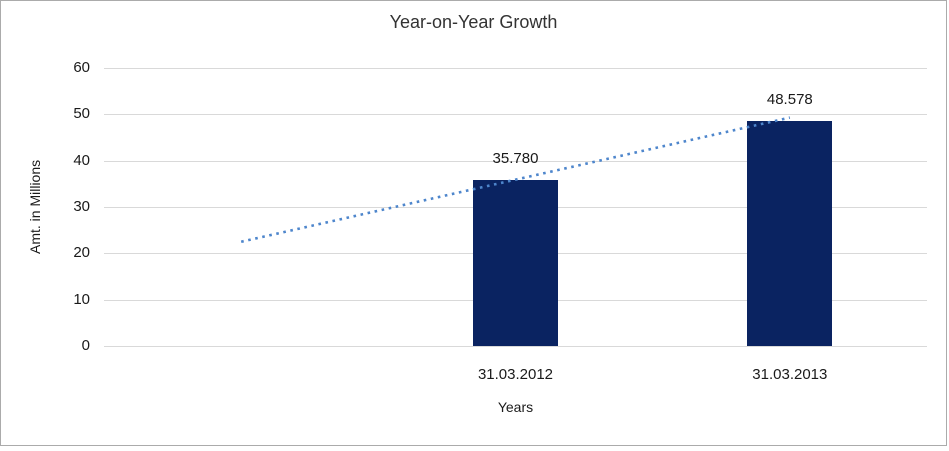 The image size is (949, 451). What do you see at coordinates (81, 160) in the screenshot?
I see `y-tick-label-40: 40` at bounding box center [81, 160].